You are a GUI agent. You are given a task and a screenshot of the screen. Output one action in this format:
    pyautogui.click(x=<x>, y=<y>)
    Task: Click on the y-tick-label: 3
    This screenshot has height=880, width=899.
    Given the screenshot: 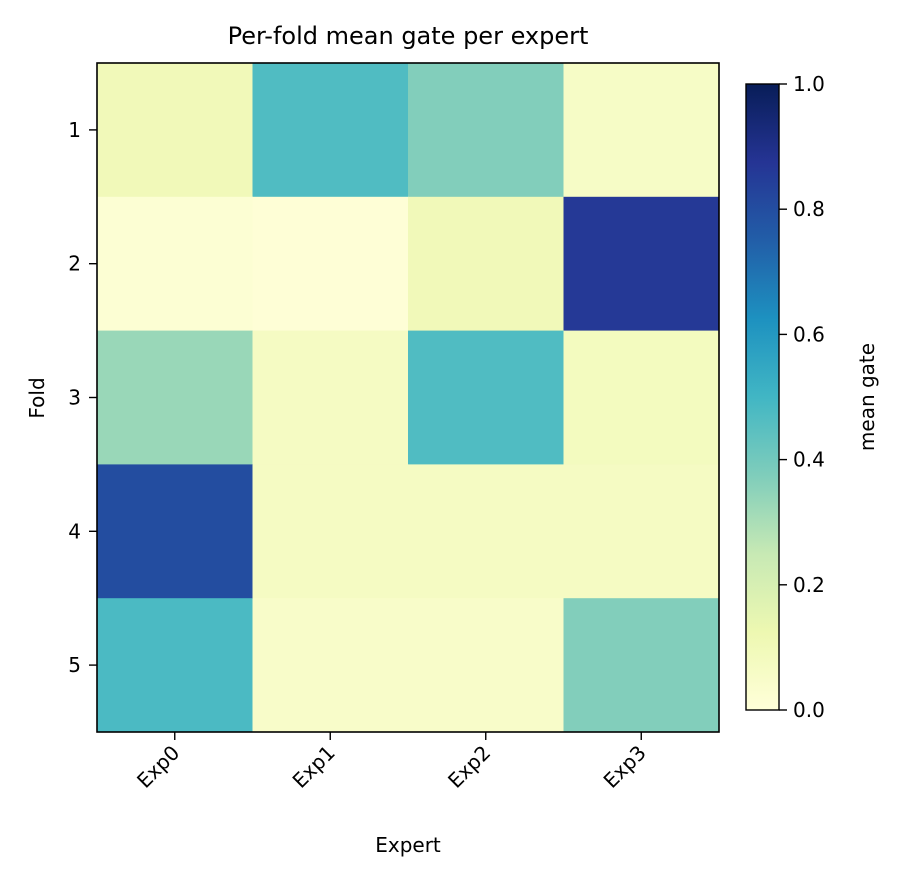 What is the action you would take?
    pyautogui.click(x=74, y=398)
    